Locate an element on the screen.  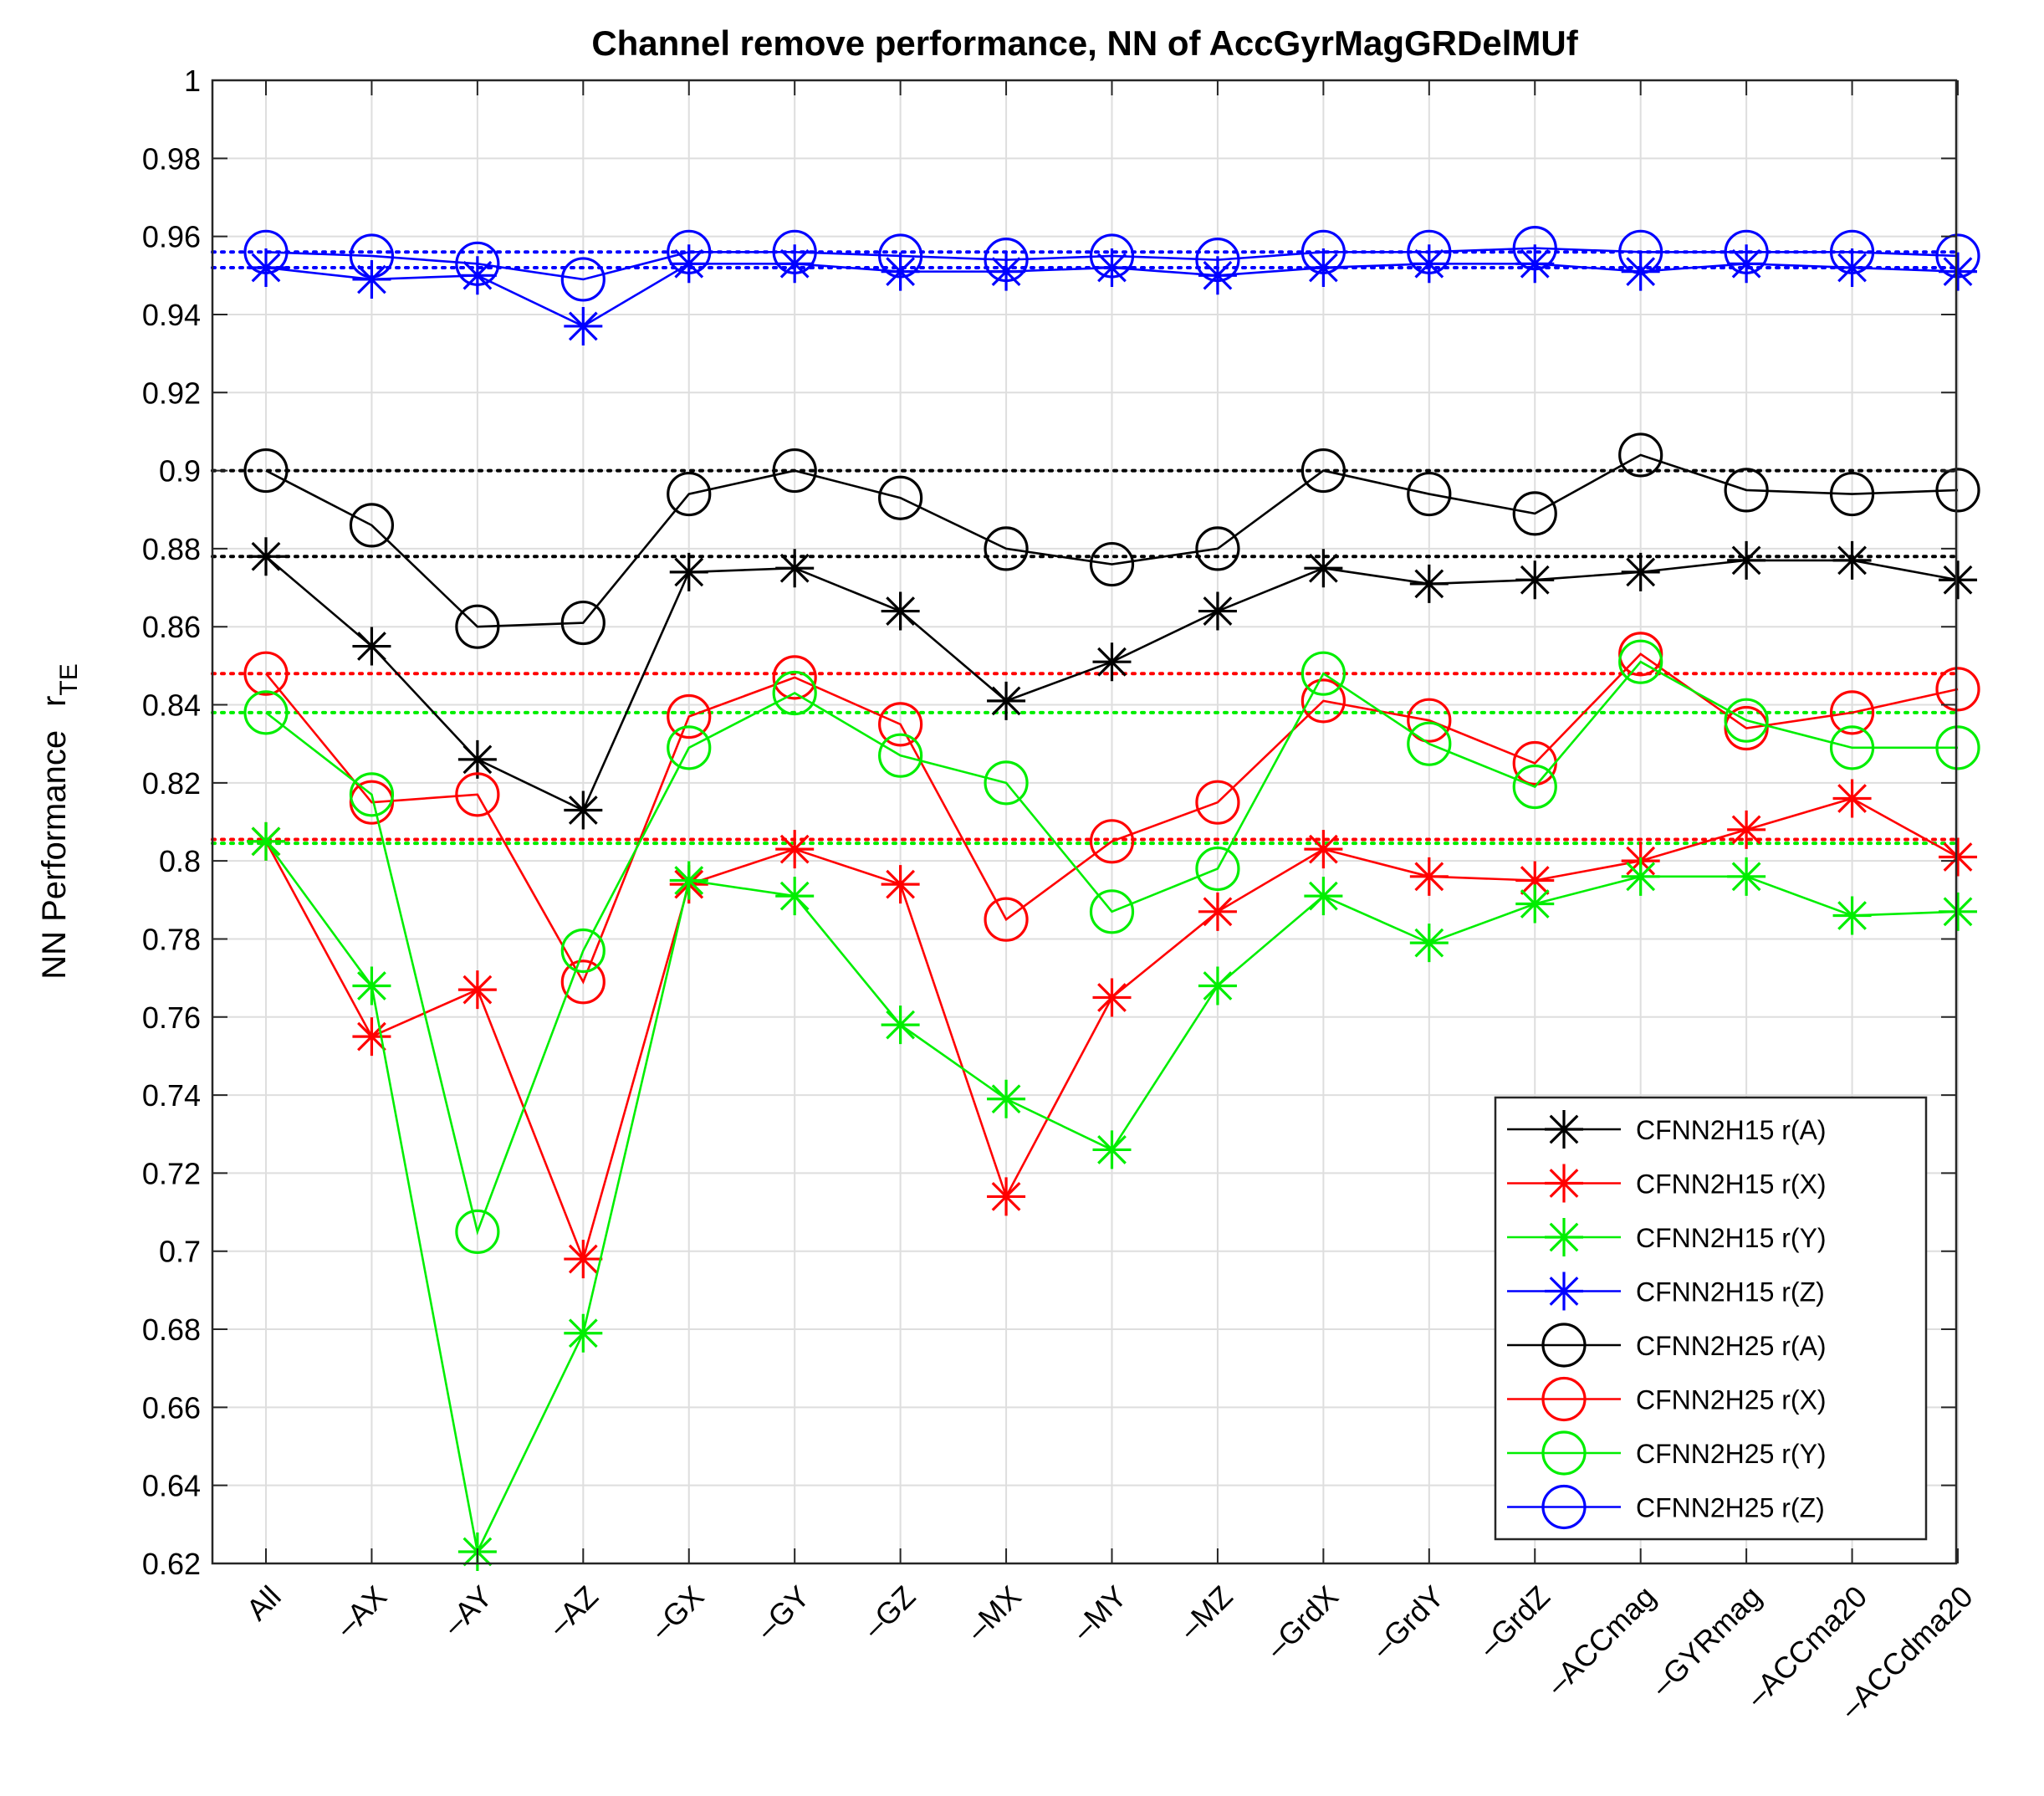
legend-label: CFNN2H15 r(A) is located at coordinates (1731, 1130).